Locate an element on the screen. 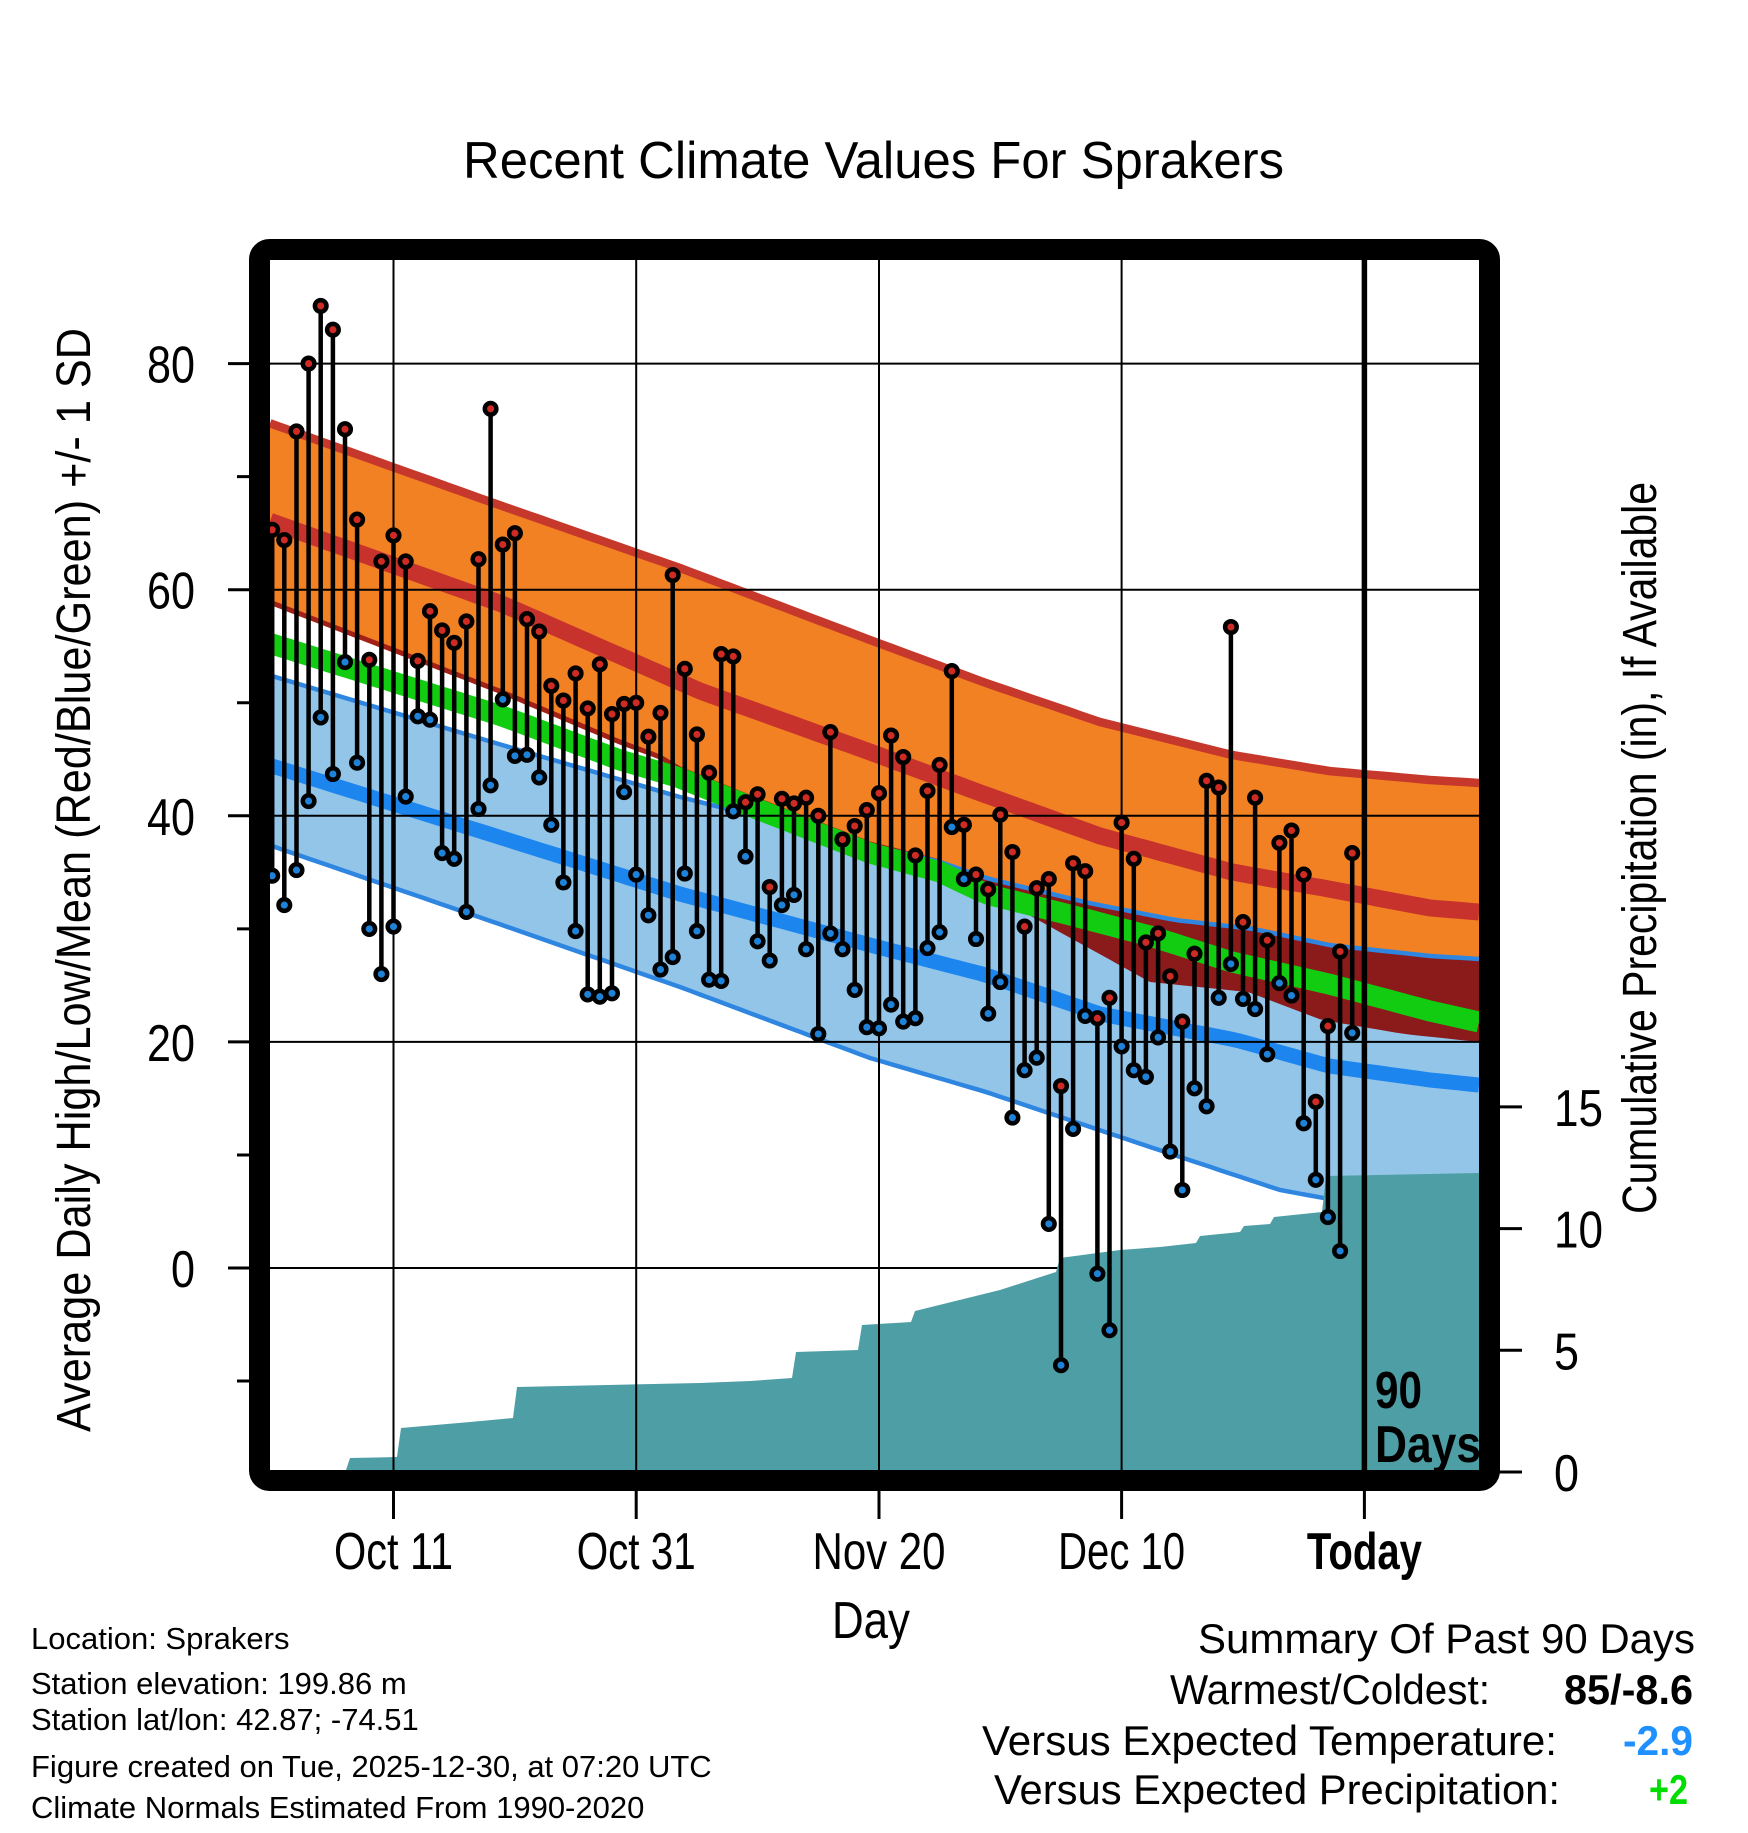 The image size is (1748, 1833). svg-text: Station lat/lon: 42.87; -74.51 is located at coordinates (225, 1719).